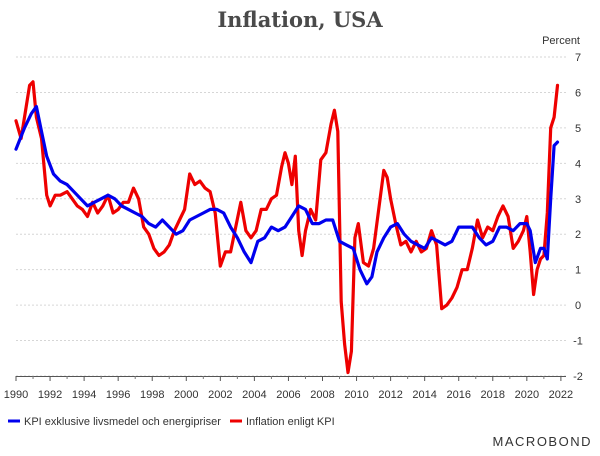 The height and width of the screenshot is (456, 600). What do you see at coordinates (527, 395) in the screenshot?
I see `x-tick-label: 2020` at bounding box center [527, 395].